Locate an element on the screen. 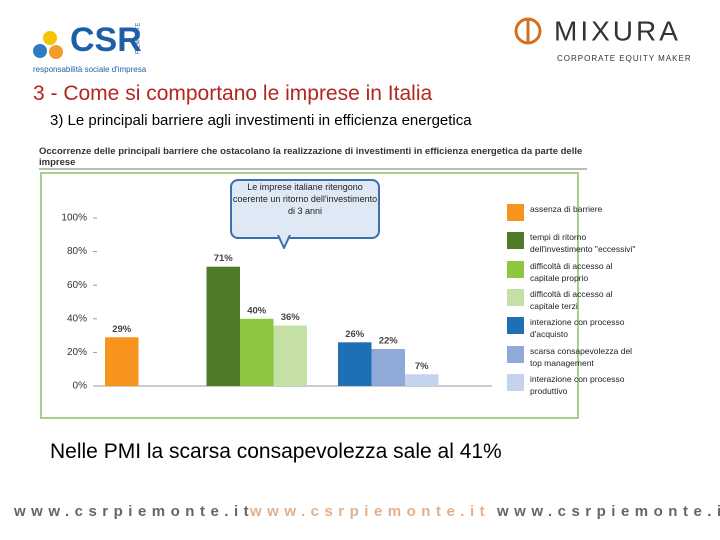 The width and height of the screenshot is (720, 540). value-label: 71% is located at coordinates (224, 258).